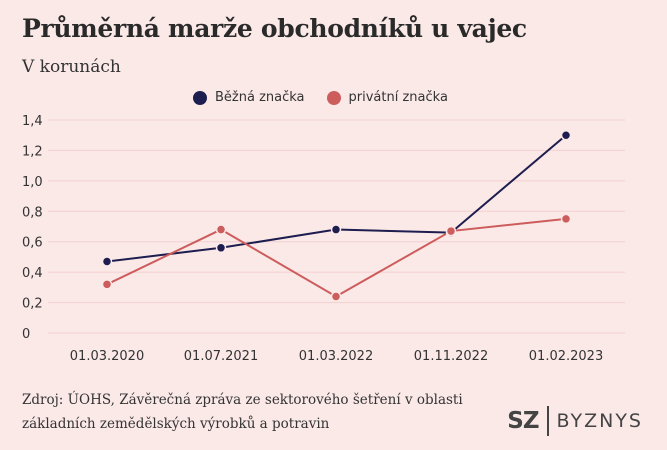 This screenshot has height=450, width=667. I want to click on chart-title: Průměrná marže obchodníků u vajec, so click(274, 28).